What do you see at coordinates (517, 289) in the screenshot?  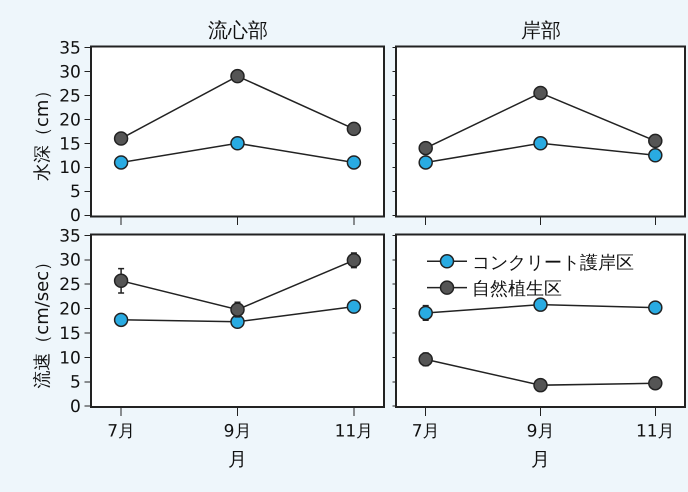 I see `legend-label: 自然植生区` at bounding box center [517, 289].